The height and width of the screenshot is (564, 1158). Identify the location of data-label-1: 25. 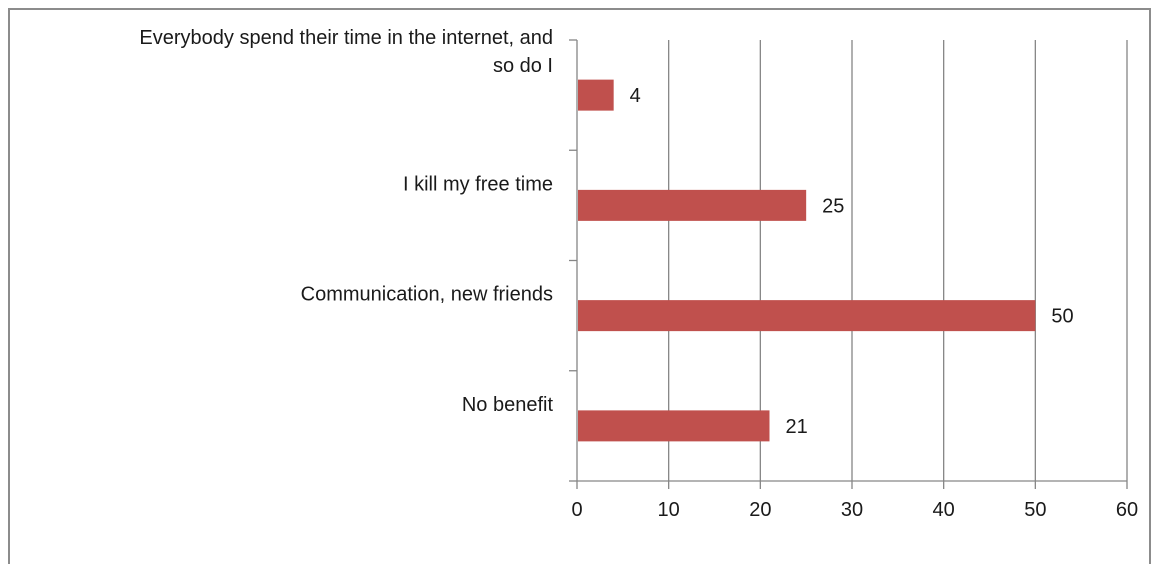
(833, 206).